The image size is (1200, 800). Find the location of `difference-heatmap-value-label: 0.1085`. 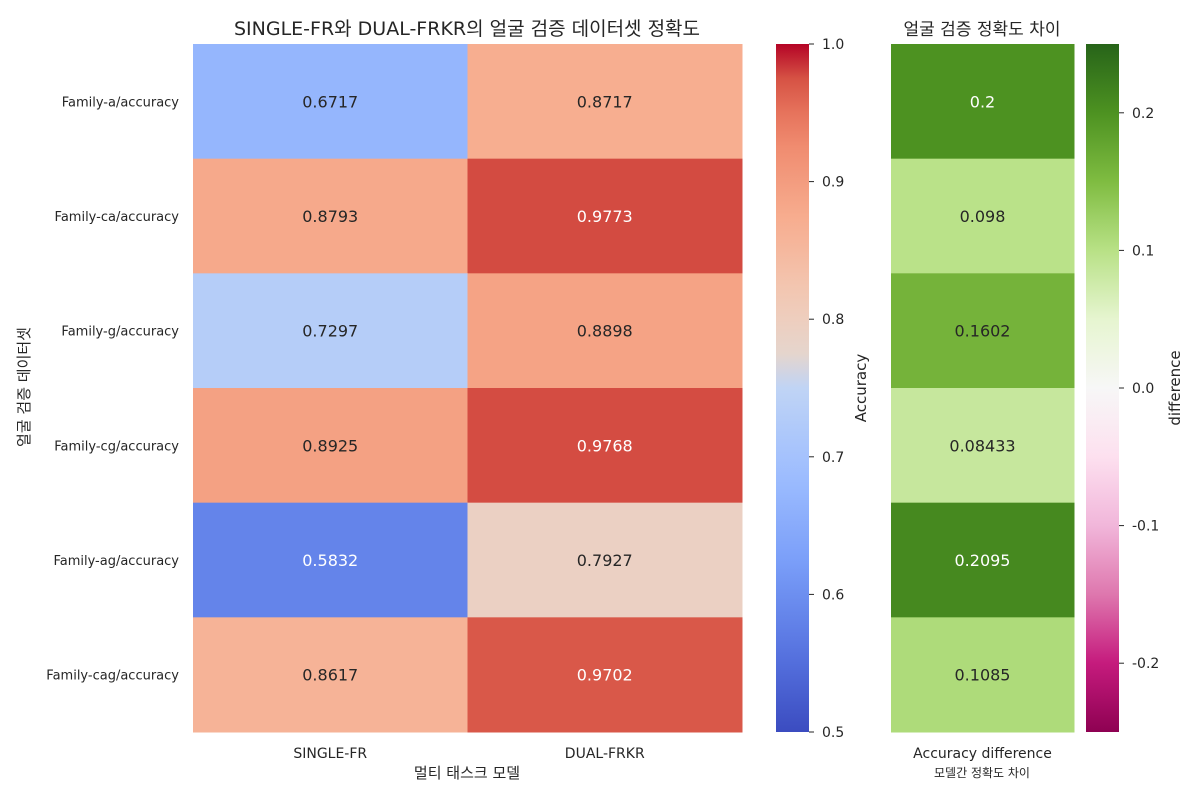

difference-heatmap-value-label: 0.1085 is located at coordinates (983, 675).